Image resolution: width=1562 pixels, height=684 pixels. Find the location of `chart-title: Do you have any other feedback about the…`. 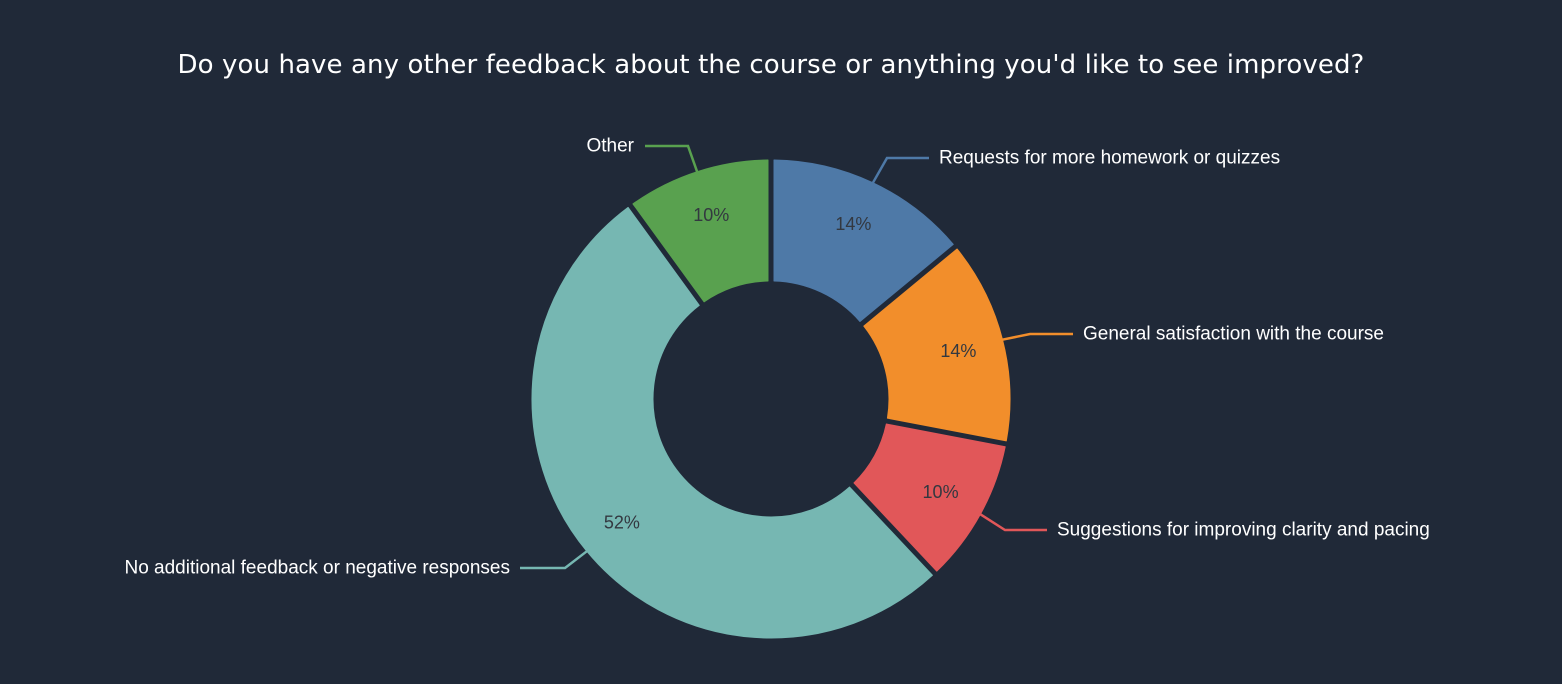

chart-title: Do you have any other feedback about the… is located at coordinates (771, 65).